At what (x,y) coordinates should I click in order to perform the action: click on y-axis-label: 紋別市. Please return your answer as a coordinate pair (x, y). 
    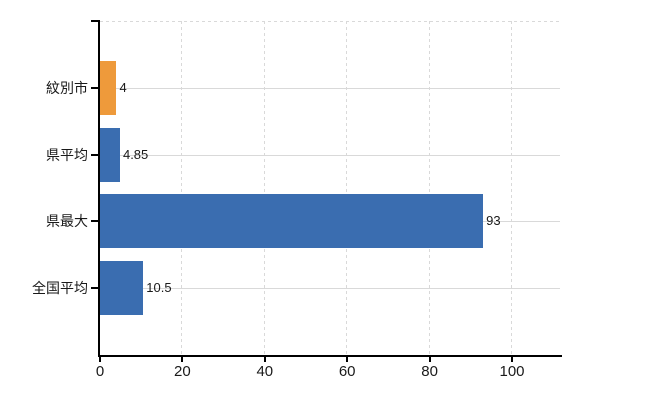
    Looking at the image, I should click on (67, 88).